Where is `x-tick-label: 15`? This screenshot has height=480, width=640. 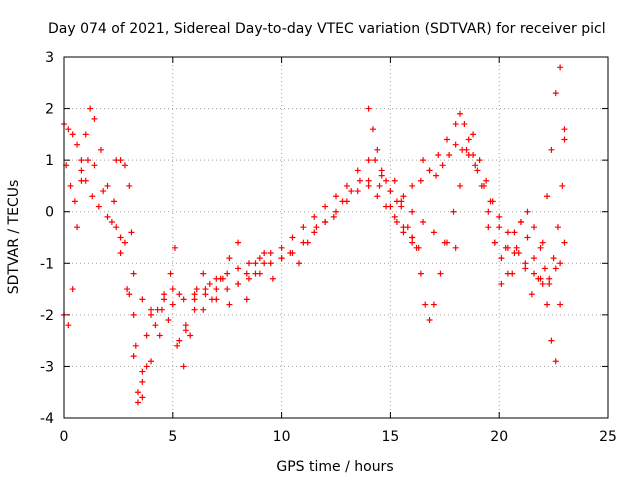 x-tick-label: 15 is located at coordinates (390, 437).